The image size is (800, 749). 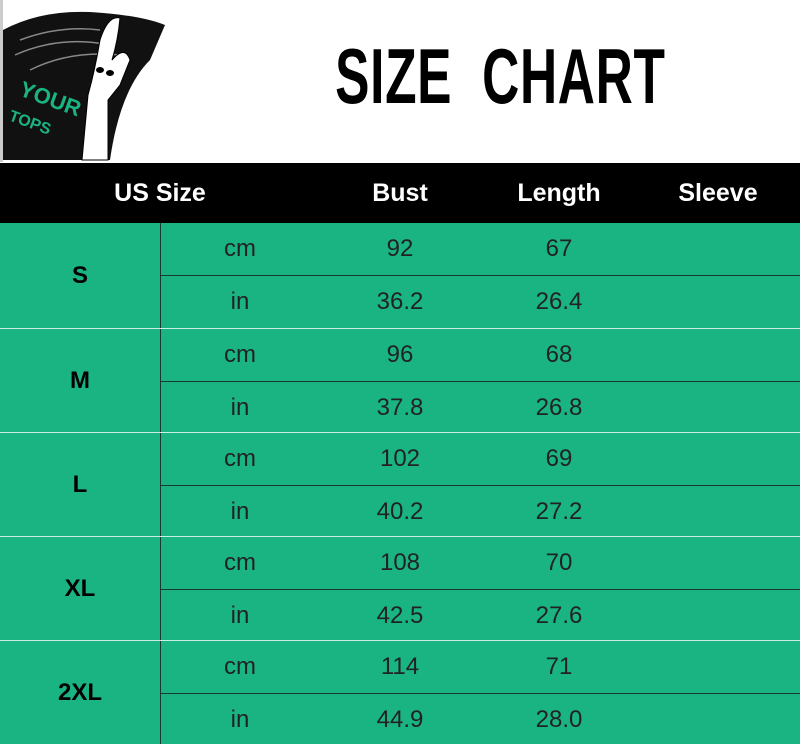 What do you see at coordinates (500, 76) in the screenshot?
I see `page-title: SIZE CHART` at bounding box center [500, 76].